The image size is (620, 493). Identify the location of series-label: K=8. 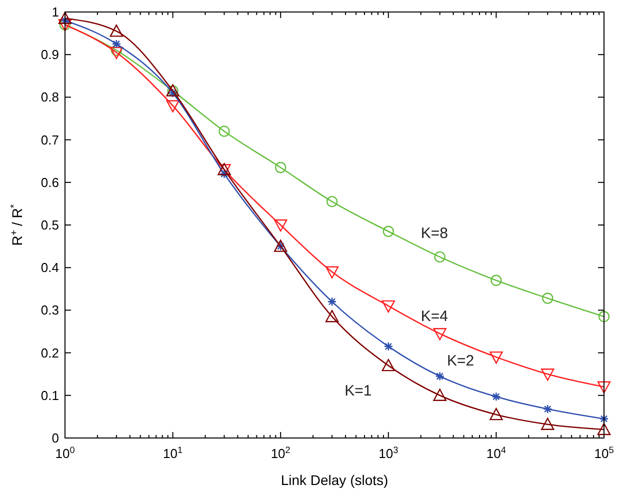
(434, 233).